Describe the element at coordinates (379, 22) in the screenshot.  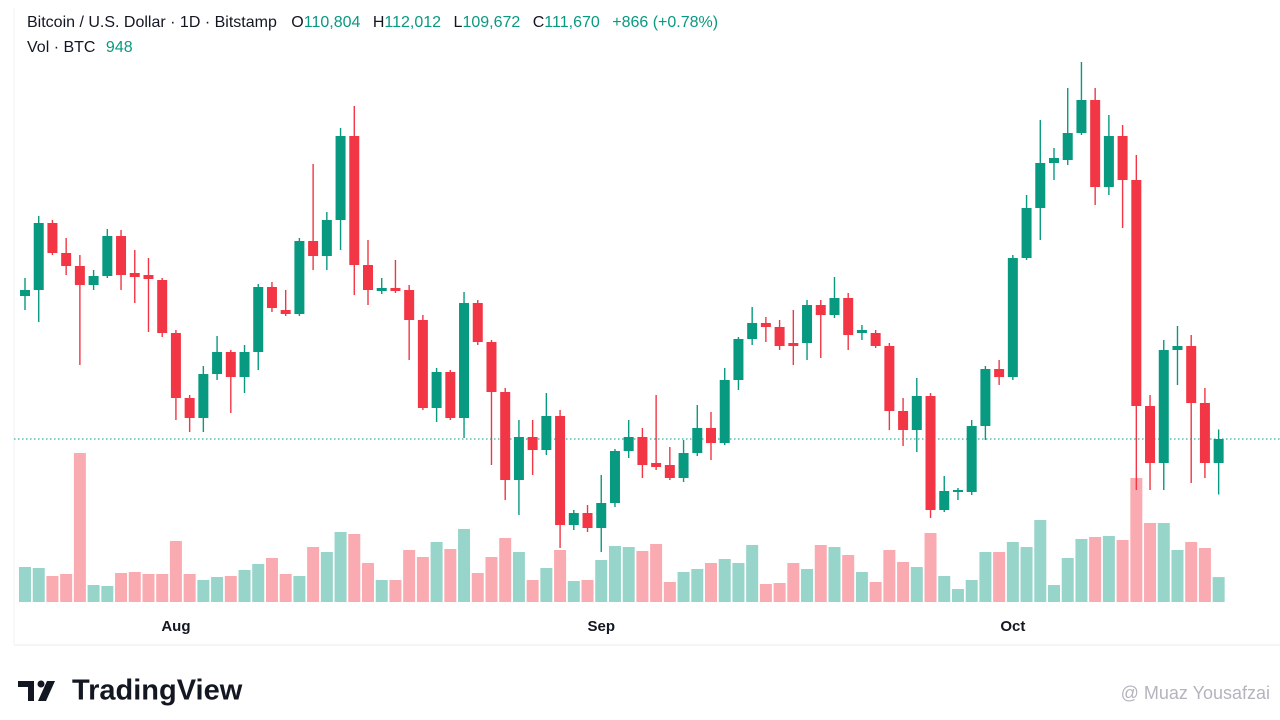
I see `ohlc-key: H` at that location.